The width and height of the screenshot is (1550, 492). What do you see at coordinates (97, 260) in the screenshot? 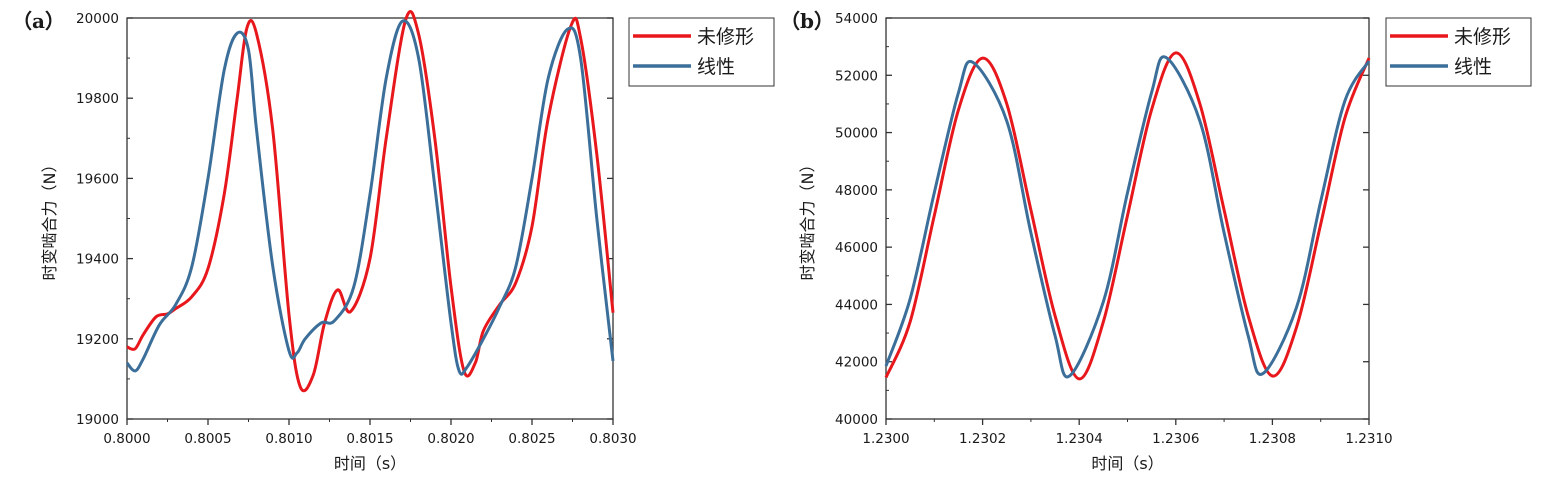
I see `y-tick-label: 19400` at bounding box center [97, 260].